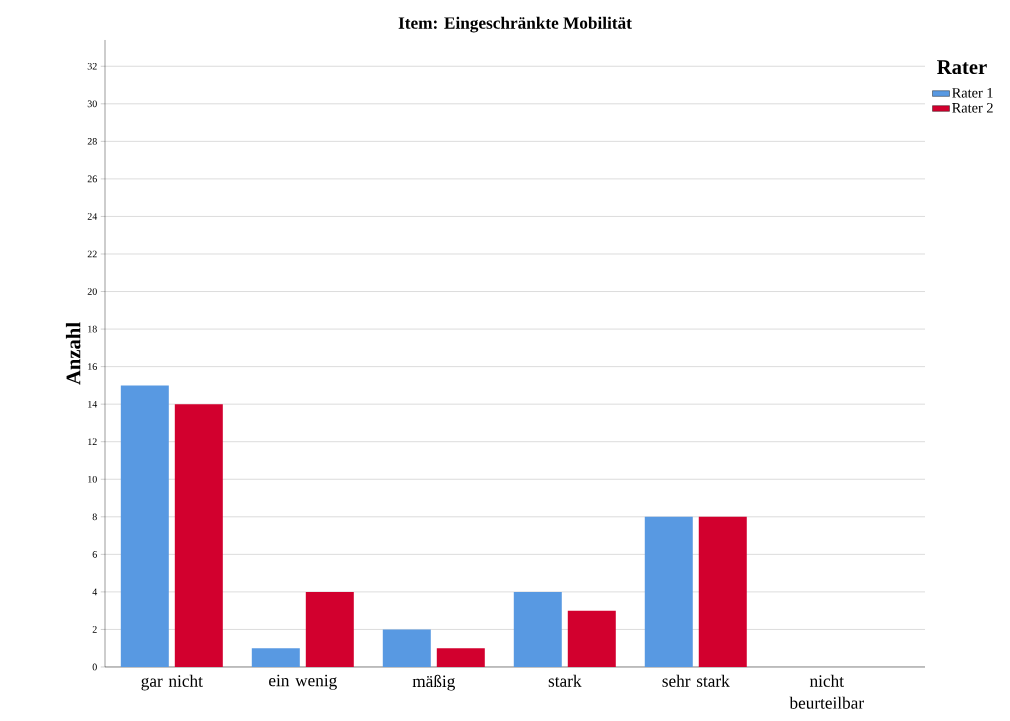 This screenshot has width=1010, height=721. What do you see at coordinates (92, 442) in the screenshot?
I see `y-tick-label: 12` at bounding box center [92, 442].